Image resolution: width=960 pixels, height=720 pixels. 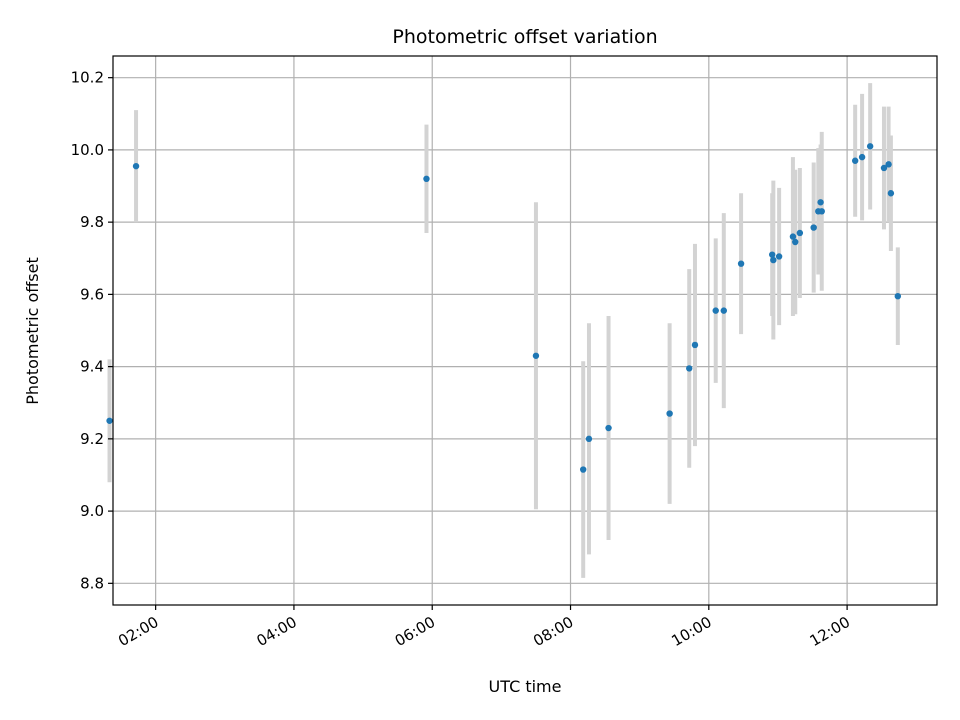 I want to click on y-axis-label: Photometric offset, so click(x=32, y=331).